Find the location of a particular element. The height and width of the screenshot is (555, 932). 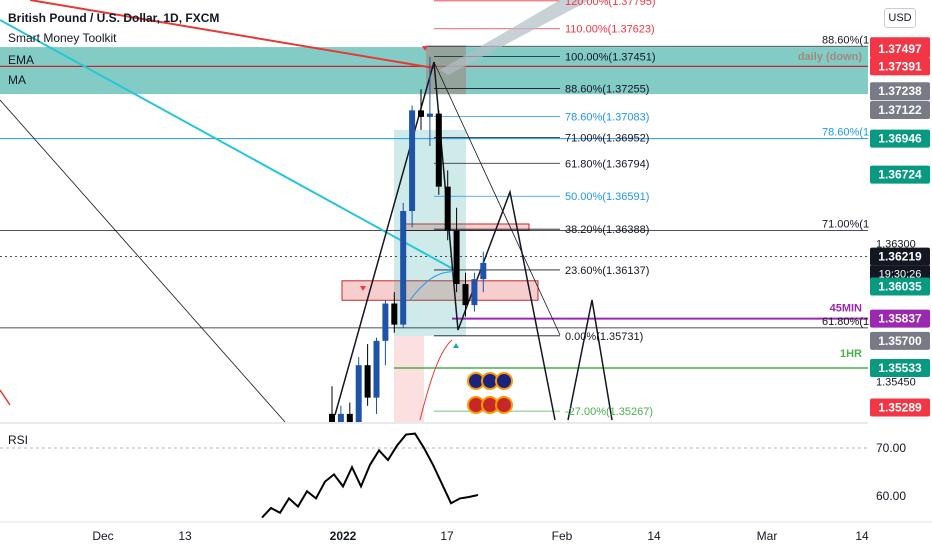

x-tick-label: Feb is located at coordinates (562, 536).